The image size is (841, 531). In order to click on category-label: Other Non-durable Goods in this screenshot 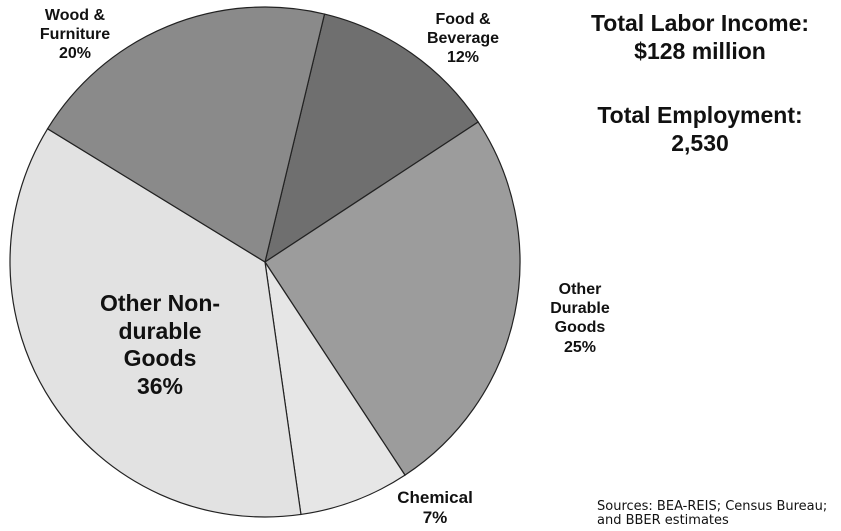, I will do `click(160, 331)`.